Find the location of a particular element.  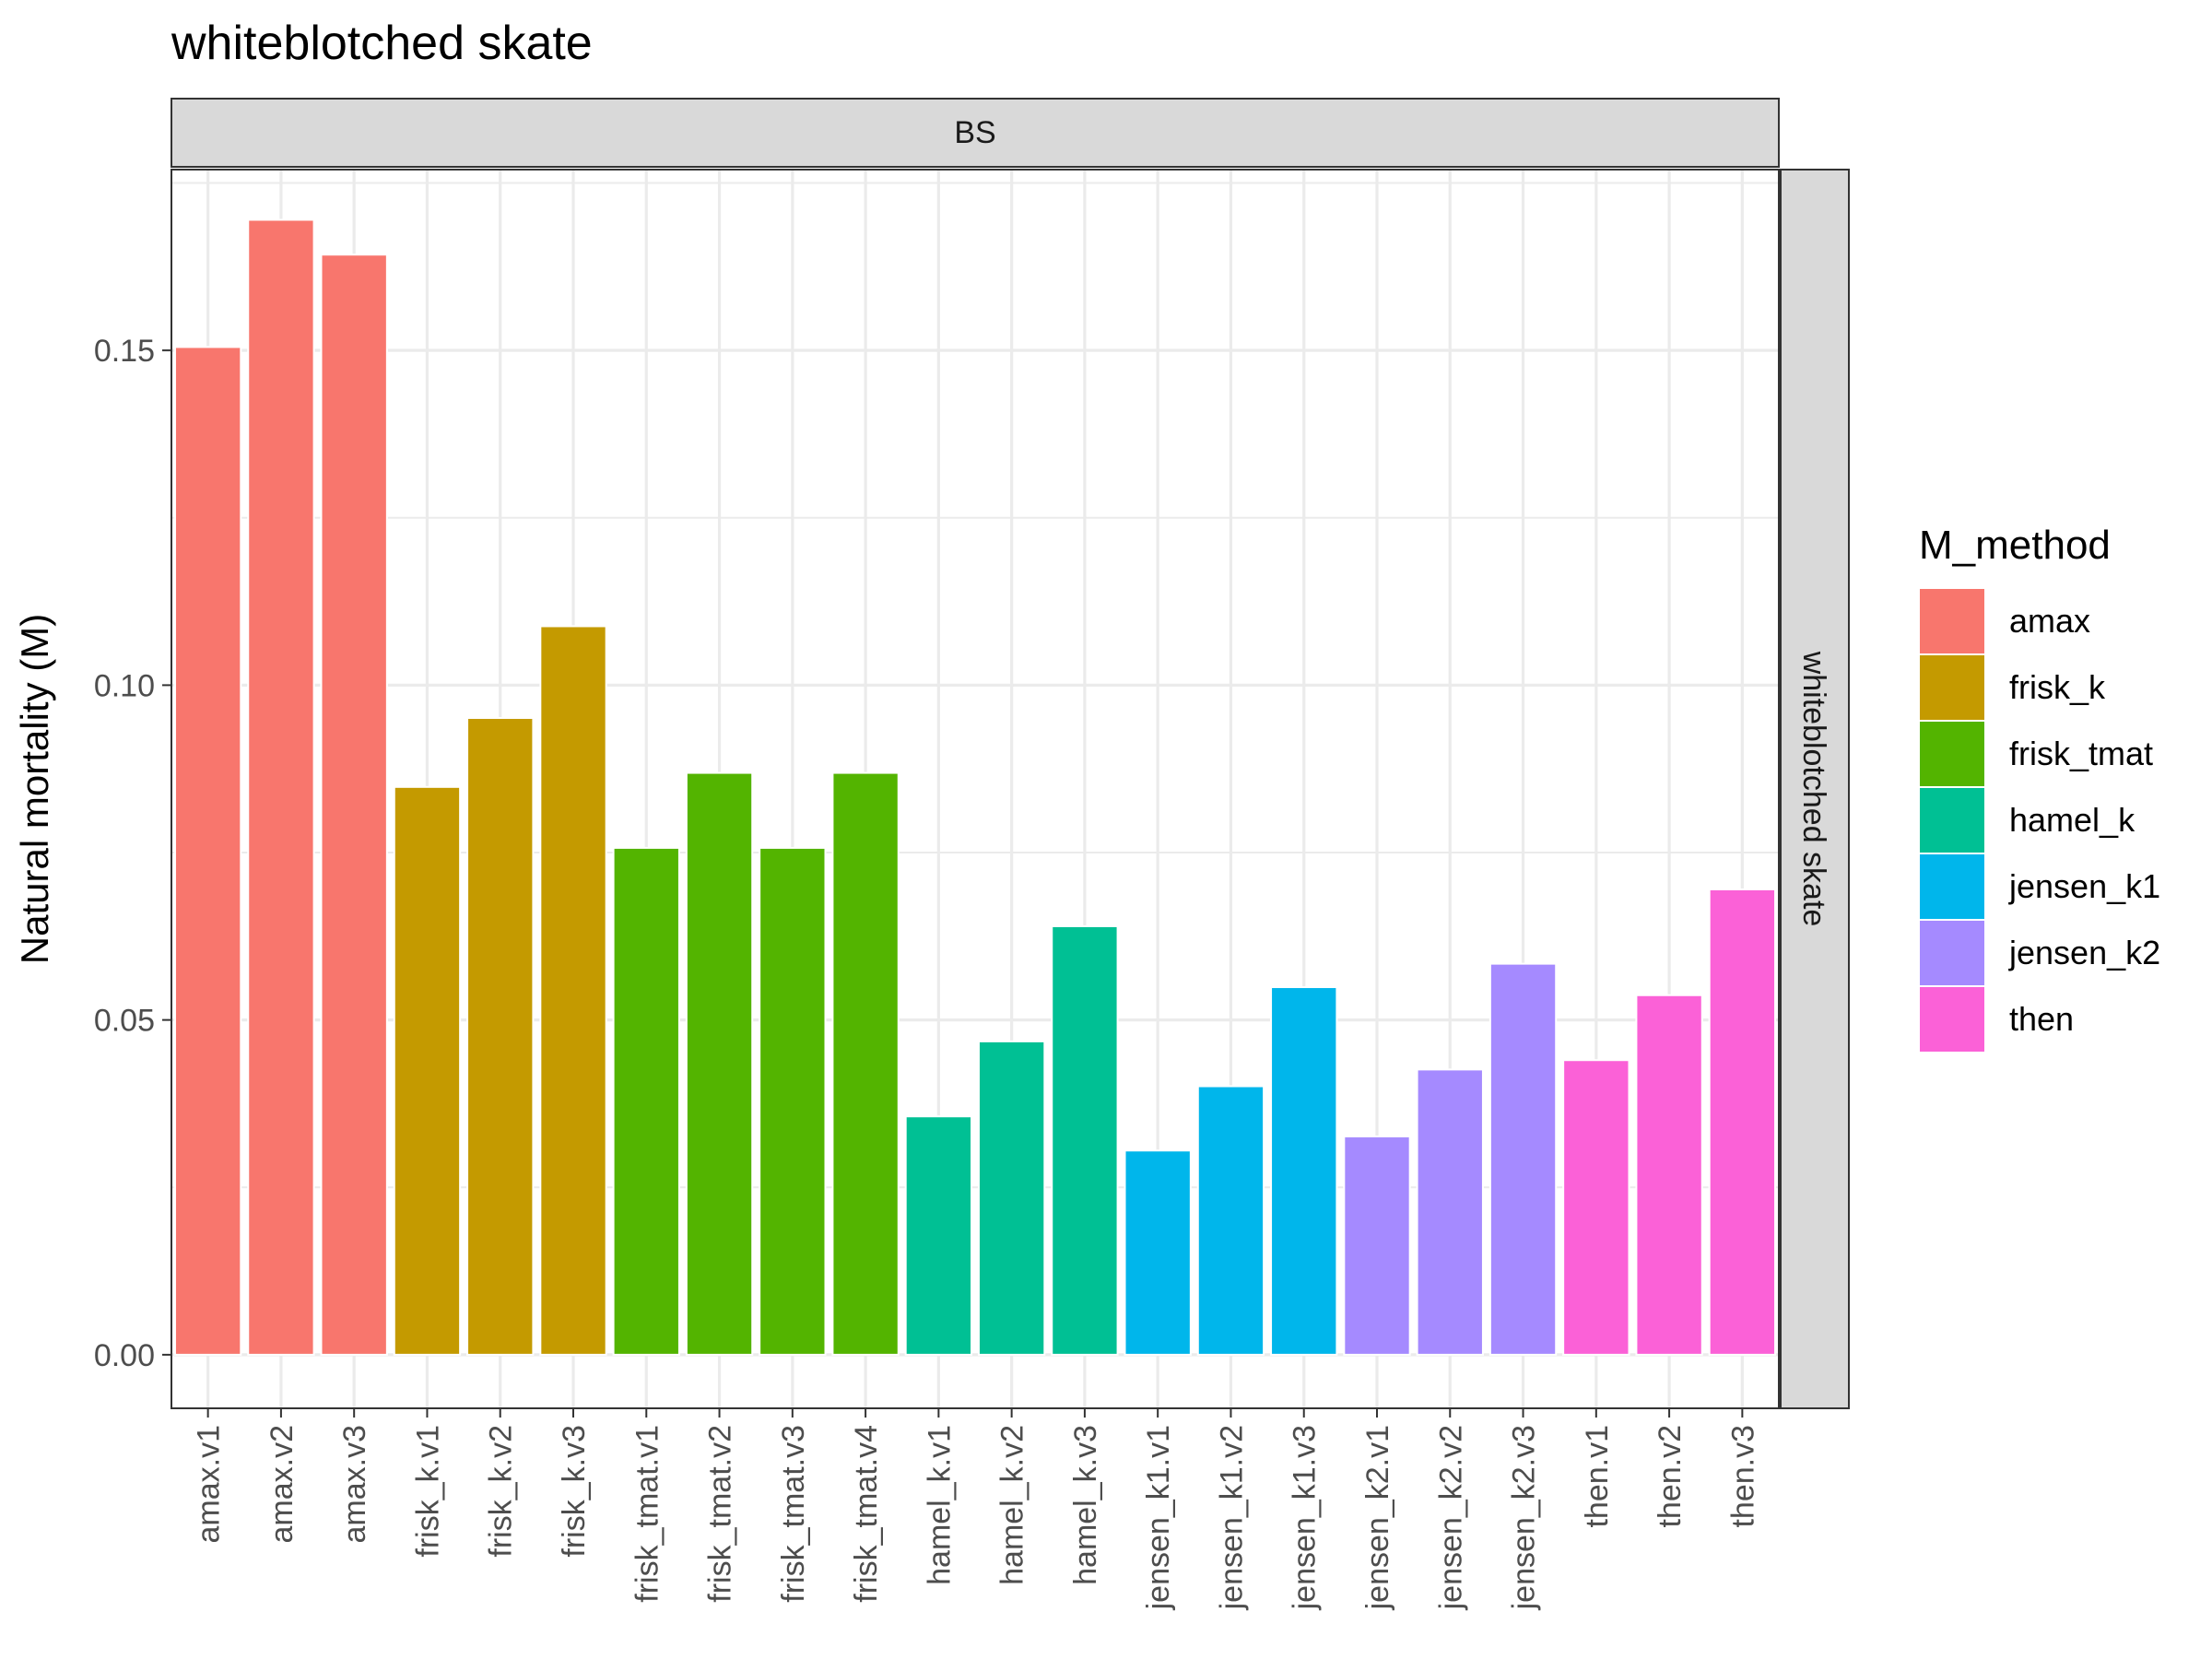

legend-label-frisk_tmat: frisk_tmat is located at coordinates (2081, 753).